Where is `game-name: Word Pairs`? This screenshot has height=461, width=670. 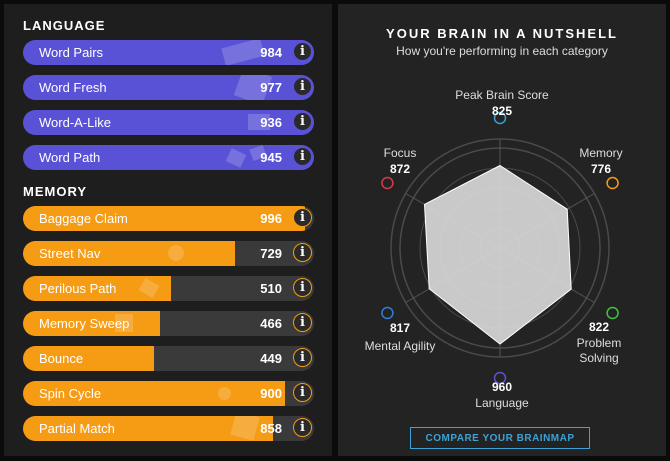
game-name: Word Pairs is located at coordinates (71, 52).